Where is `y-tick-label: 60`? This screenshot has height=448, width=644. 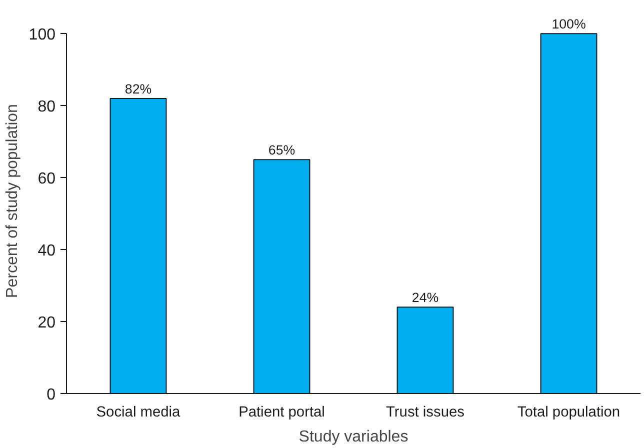
y-tick-label: 60 is located at coordinates (47, 179).